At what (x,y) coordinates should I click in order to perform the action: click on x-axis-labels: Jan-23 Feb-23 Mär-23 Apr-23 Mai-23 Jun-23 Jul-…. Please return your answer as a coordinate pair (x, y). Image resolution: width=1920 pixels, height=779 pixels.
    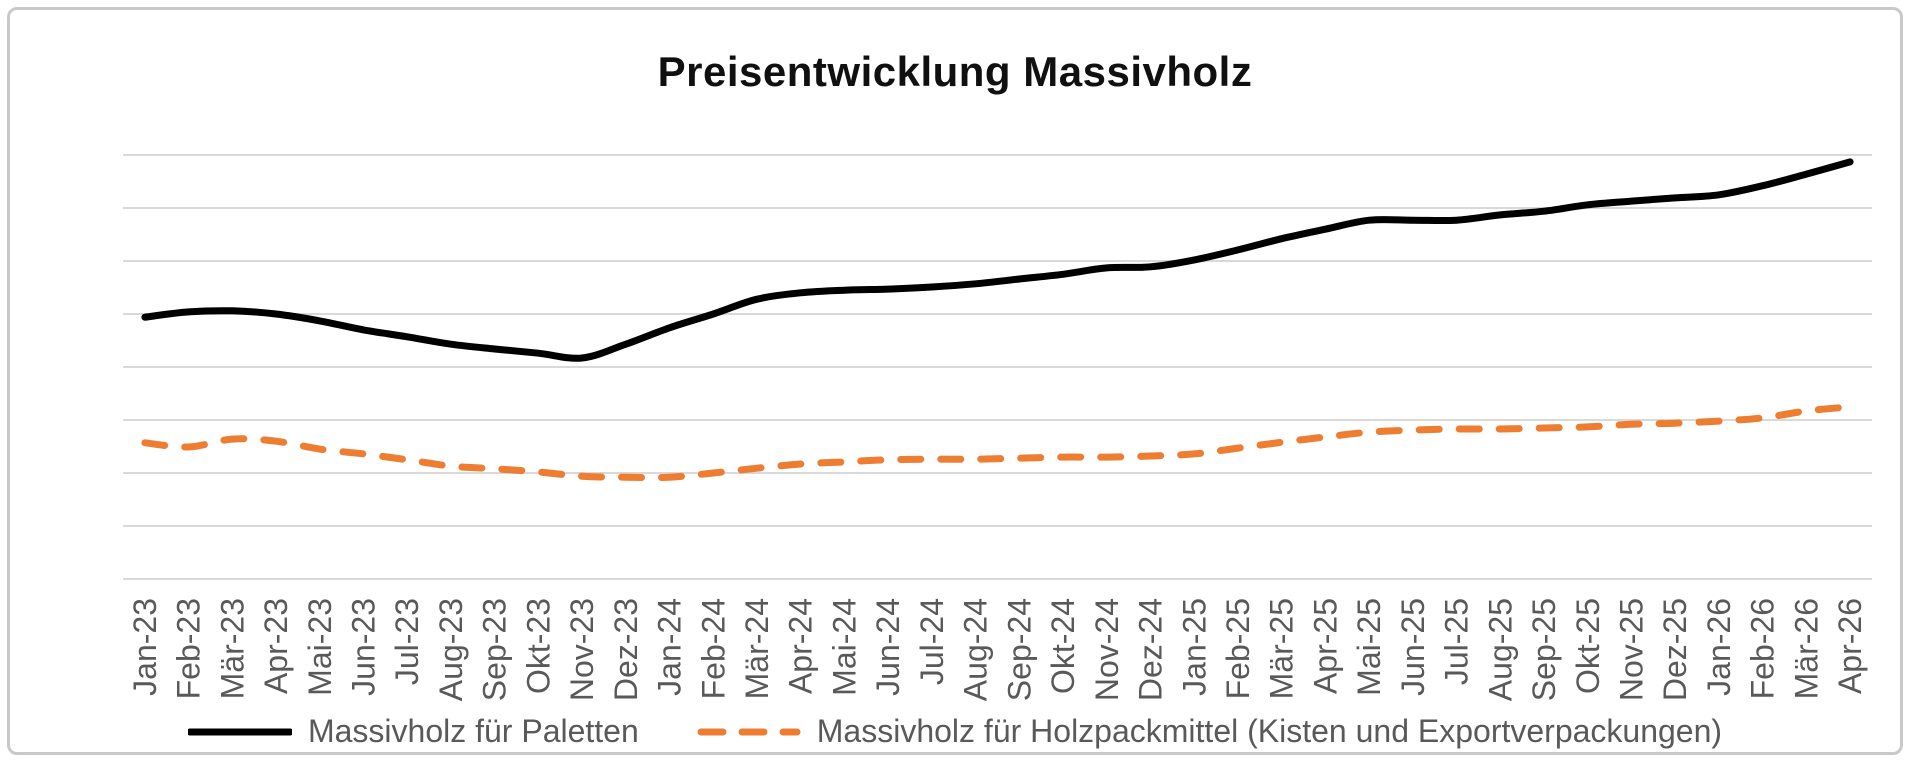
    Looking at the image, I should click on (997, 649).